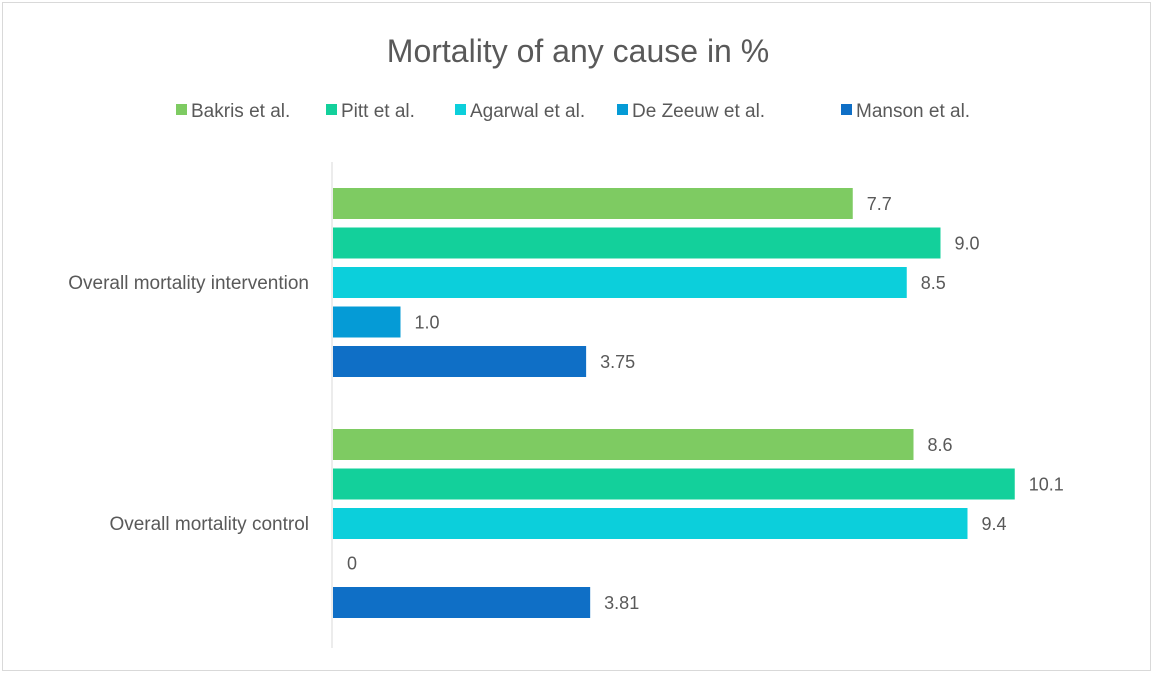 This screenshot has height=675, width=1155. What do you see at coordinates (621, 603) in the screenshot?
I see `data-label: 3.81` at bounding box center [621, 603].